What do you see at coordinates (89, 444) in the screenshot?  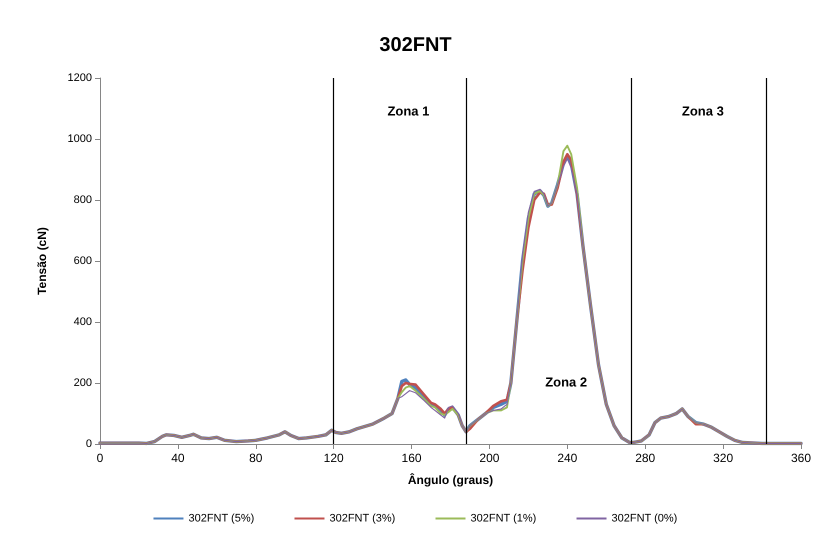 I see `y-tick-label: 0` at bounding box center [89, 444].